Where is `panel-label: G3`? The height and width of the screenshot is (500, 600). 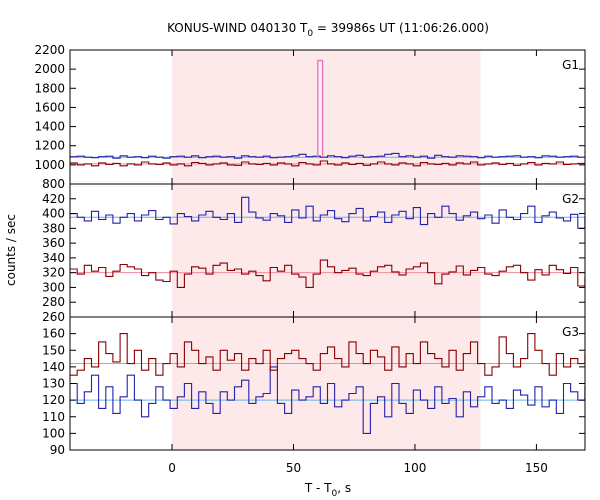 panel-label: G3 is located at coordinates (570, 332).